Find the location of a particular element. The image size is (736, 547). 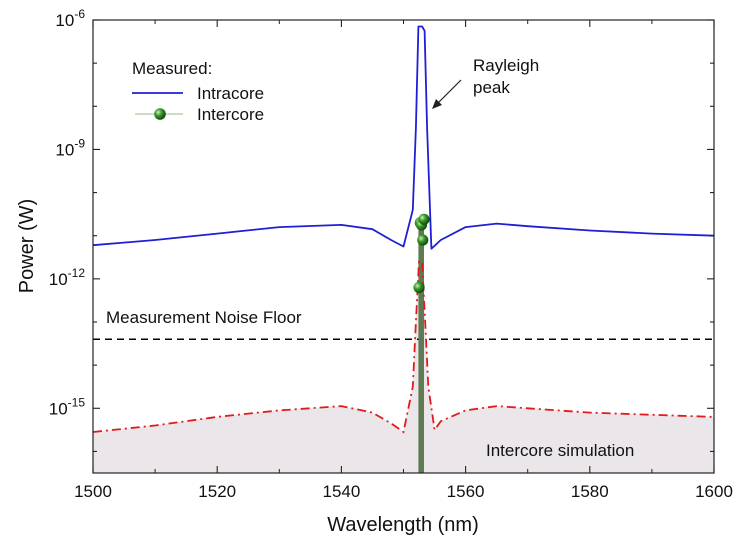

x-tick-label: 1540 is located at coordinates (341, 491).